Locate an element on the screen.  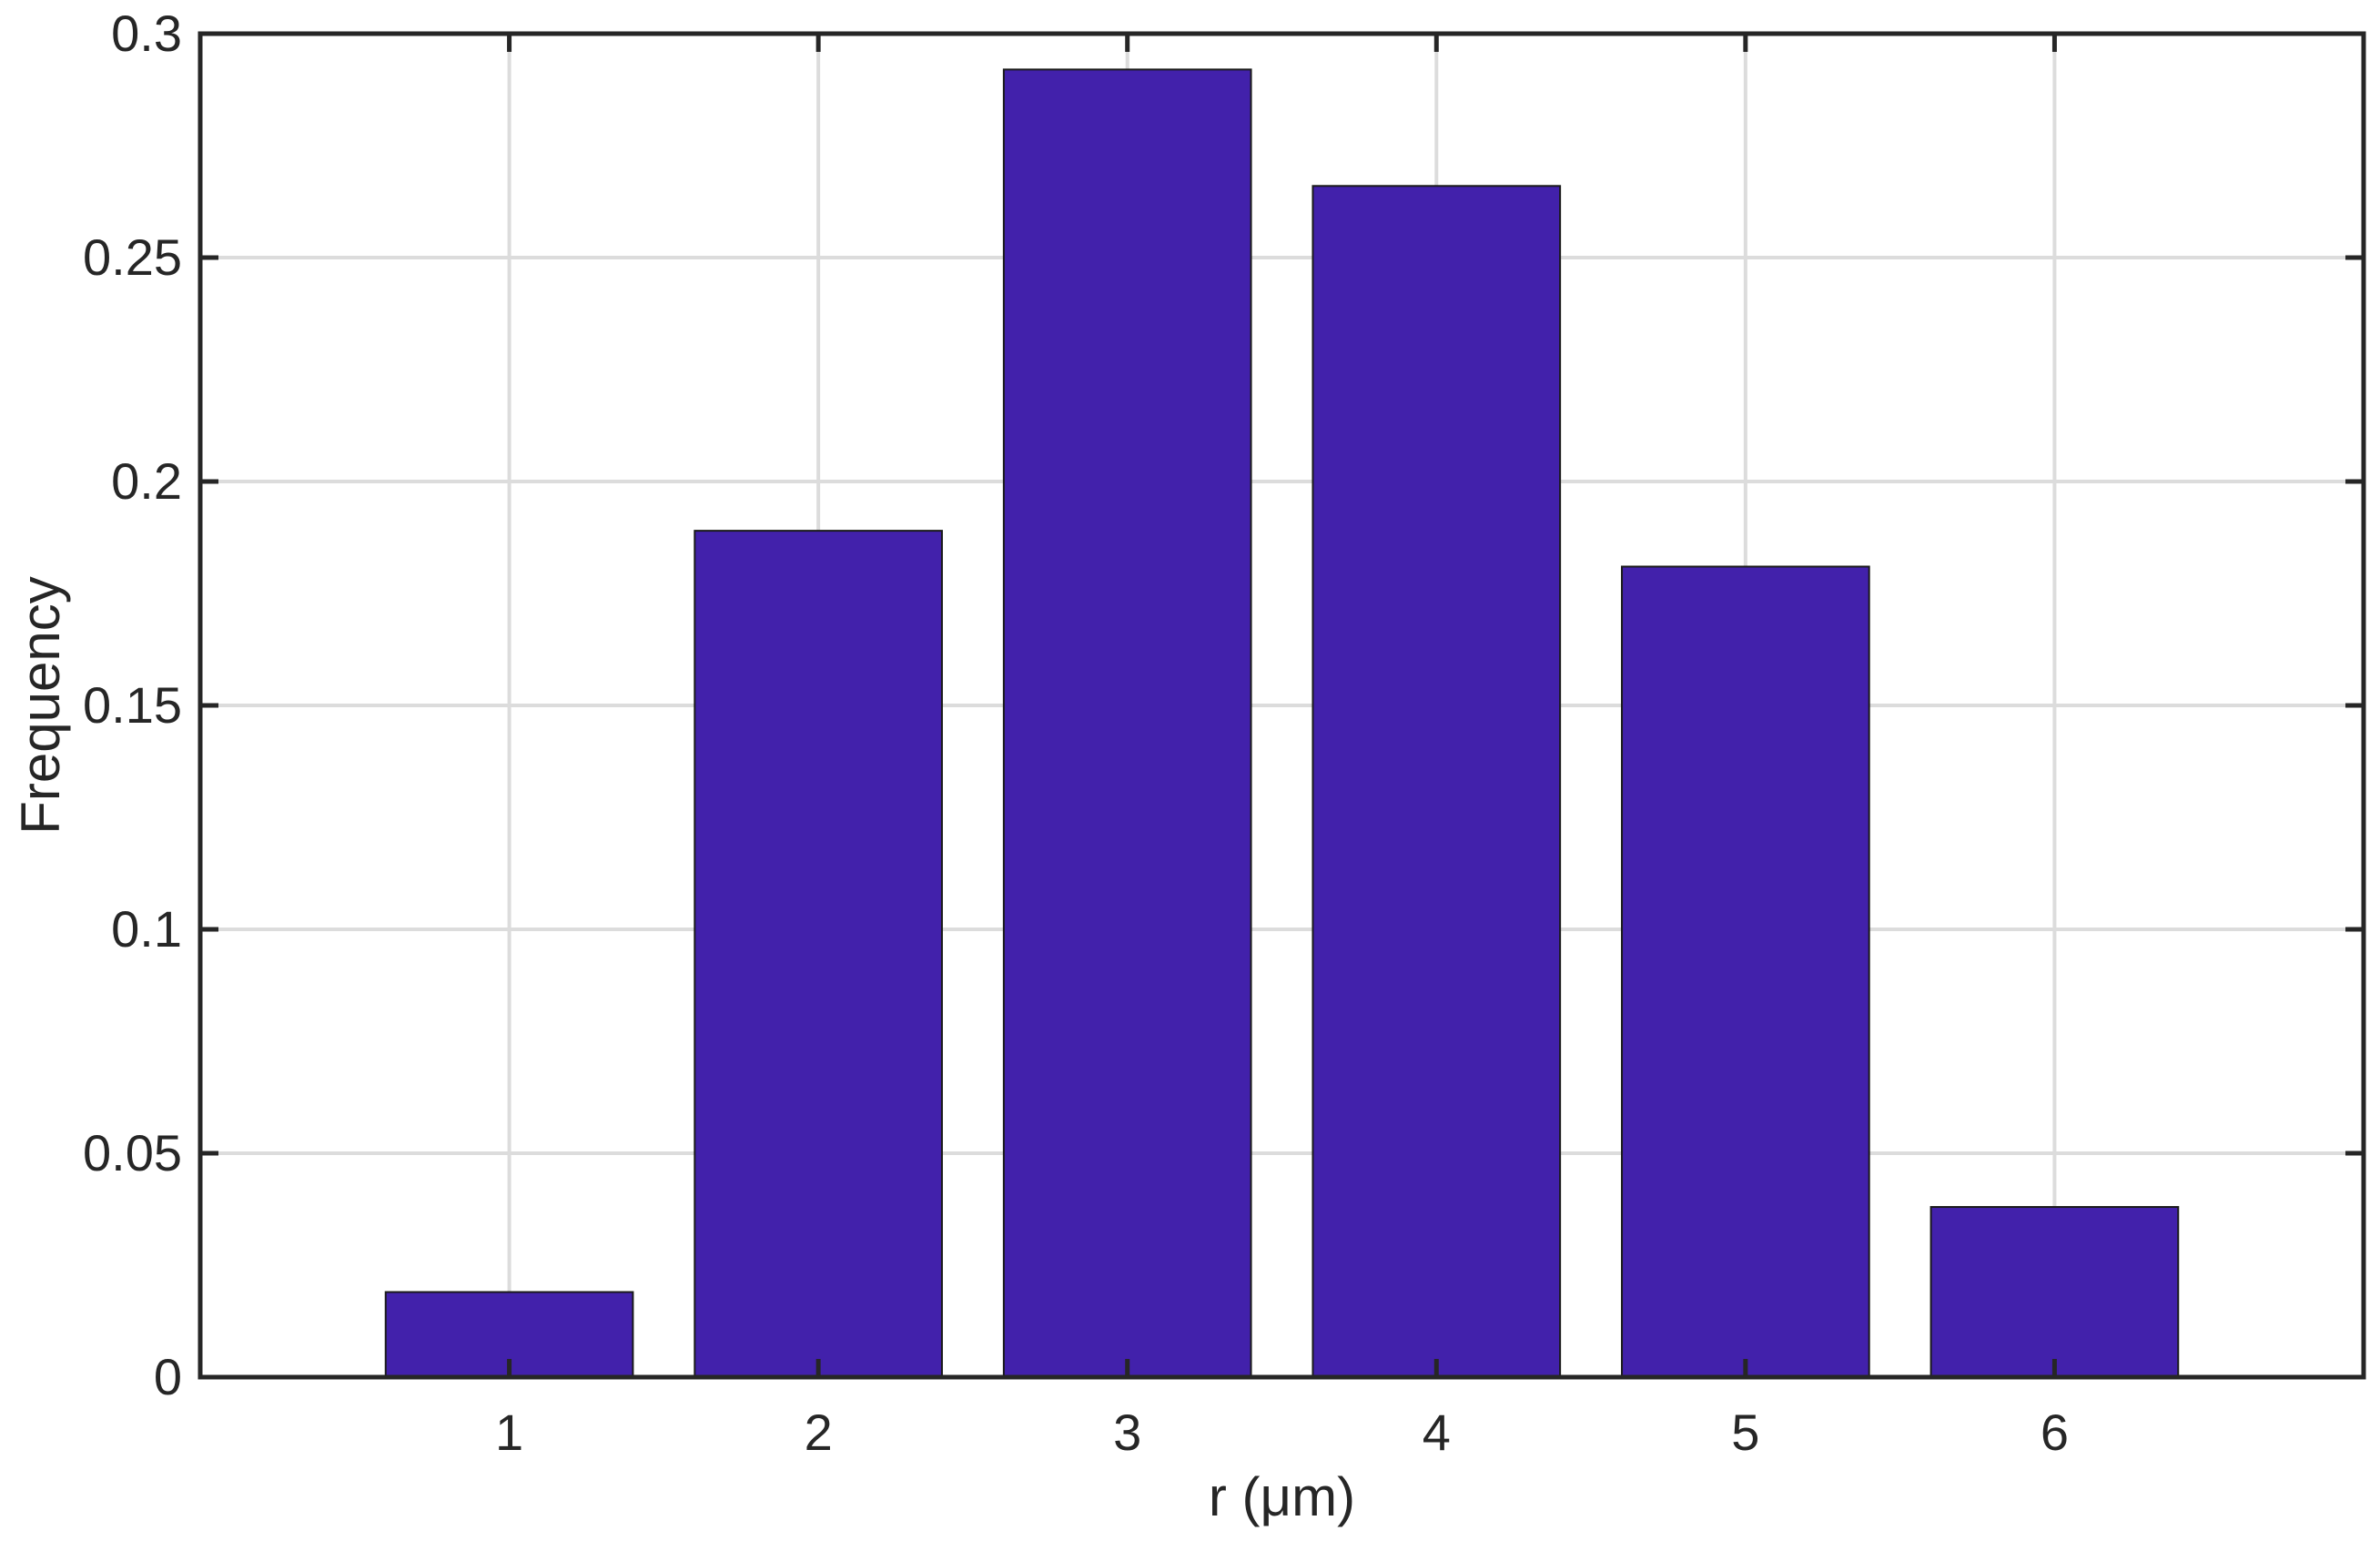
x-tick-label: 6 is located at coordinates (2055, 1432).